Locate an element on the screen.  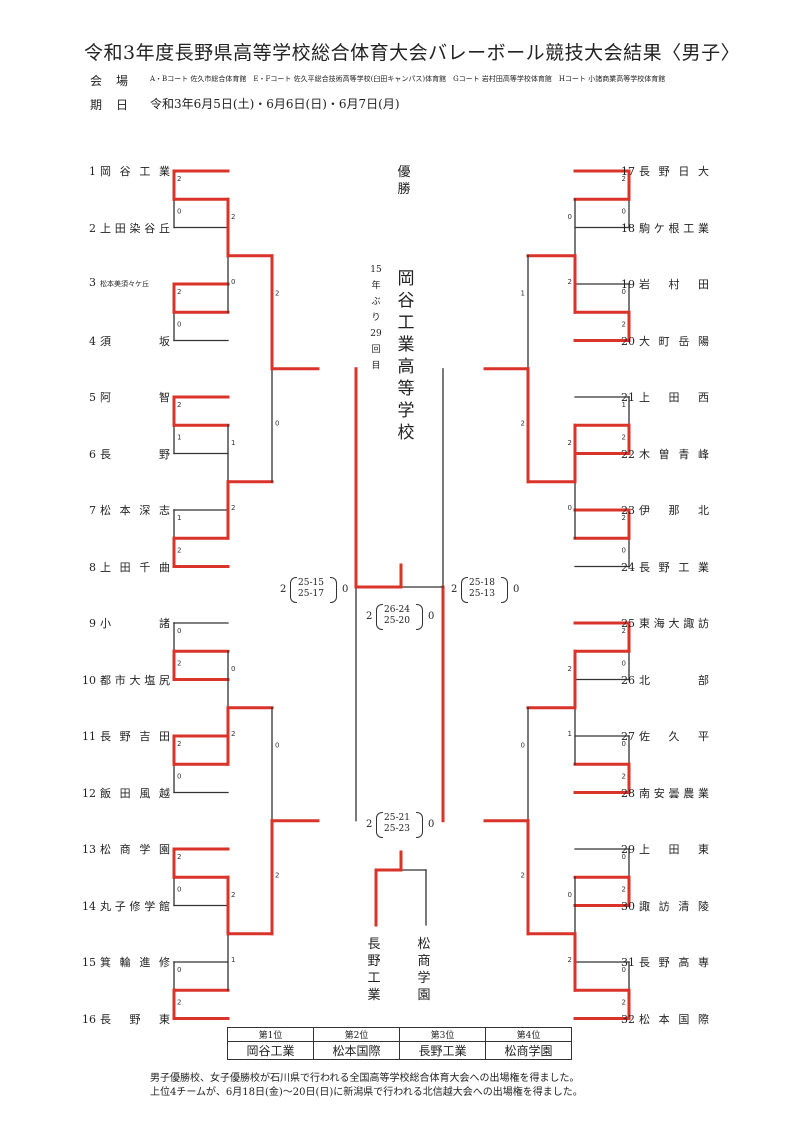
team-label: 10 都市大塩尻 is located at coordinates (125, 680).